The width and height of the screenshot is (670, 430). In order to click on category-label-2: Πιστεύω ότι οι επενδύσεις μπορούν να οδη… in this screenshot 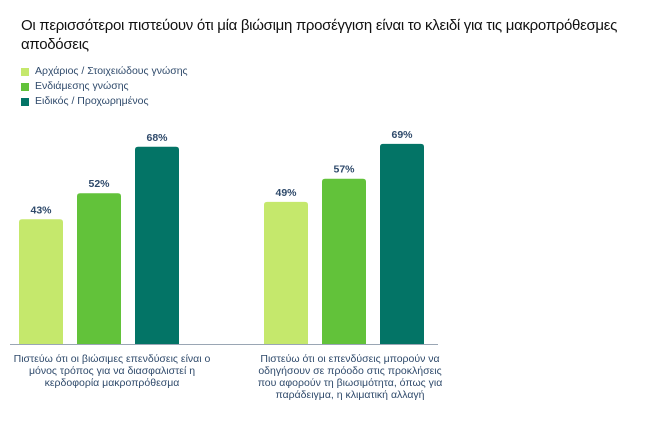, I will do `click(350, 377)`.